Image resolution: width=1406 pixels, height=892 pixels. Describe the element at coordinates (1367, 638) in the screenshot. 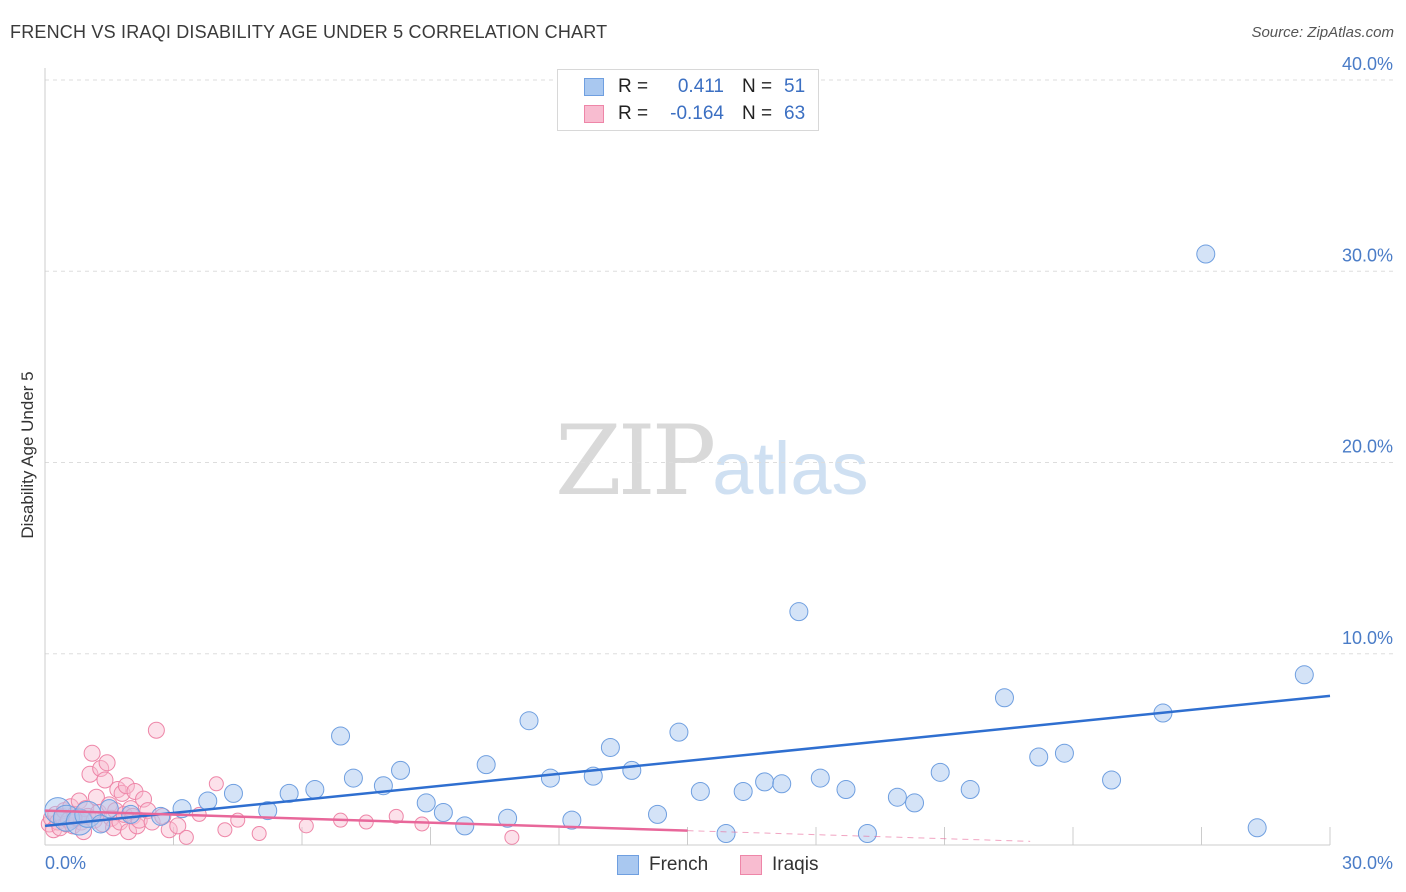

I see `y-tick-label: 10.0%` at that location.